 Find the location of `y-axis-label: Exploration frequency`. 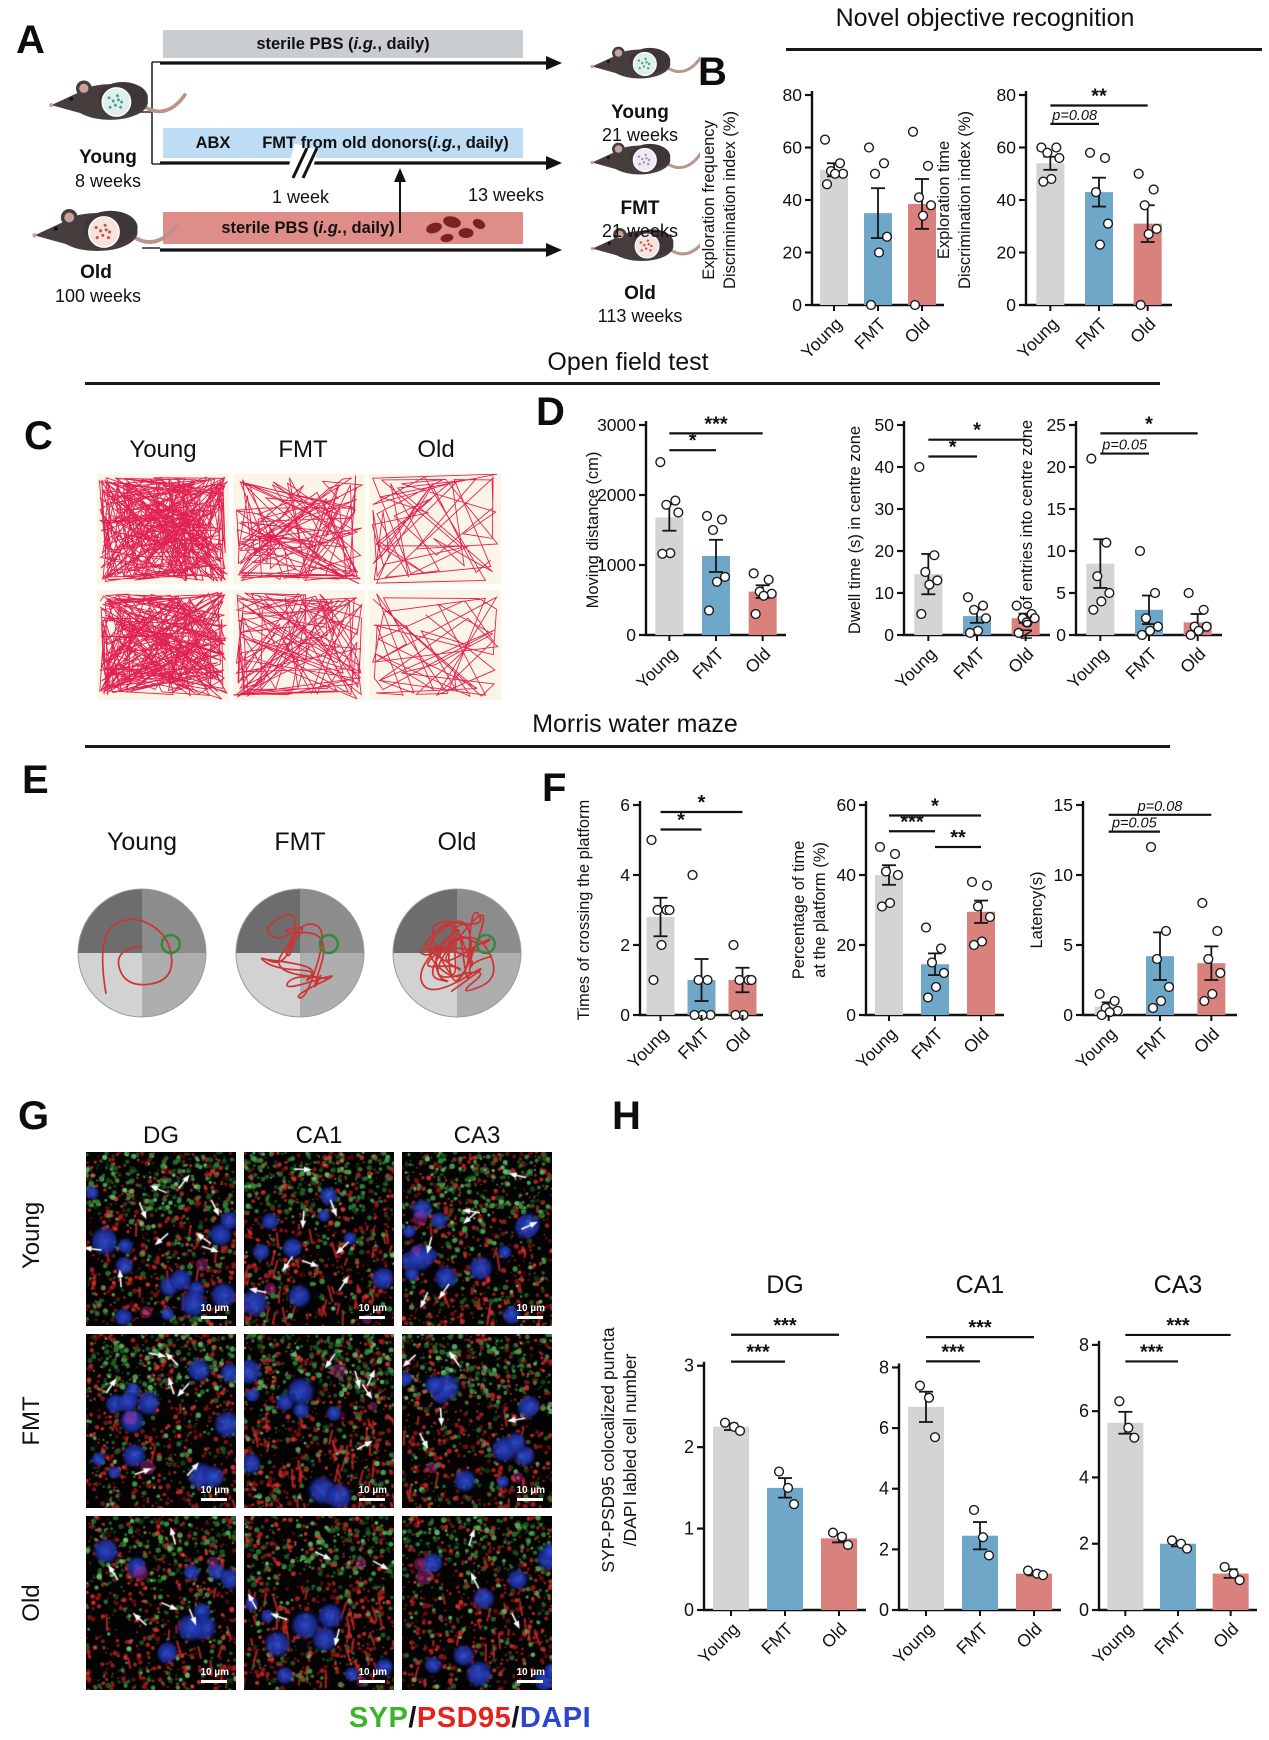

y-axis-label: Exploration frequency is located at coordinates (709, 199).